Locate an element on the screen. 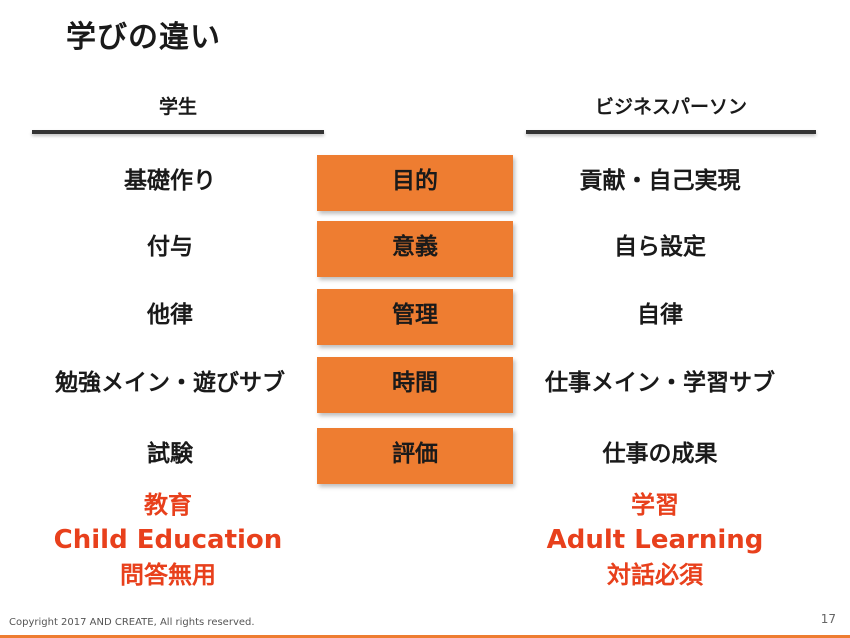 This screenshot has width=850, height=638. comparison-row: 試験 評価 仕事の成果 is located at coordinates (425, 457).